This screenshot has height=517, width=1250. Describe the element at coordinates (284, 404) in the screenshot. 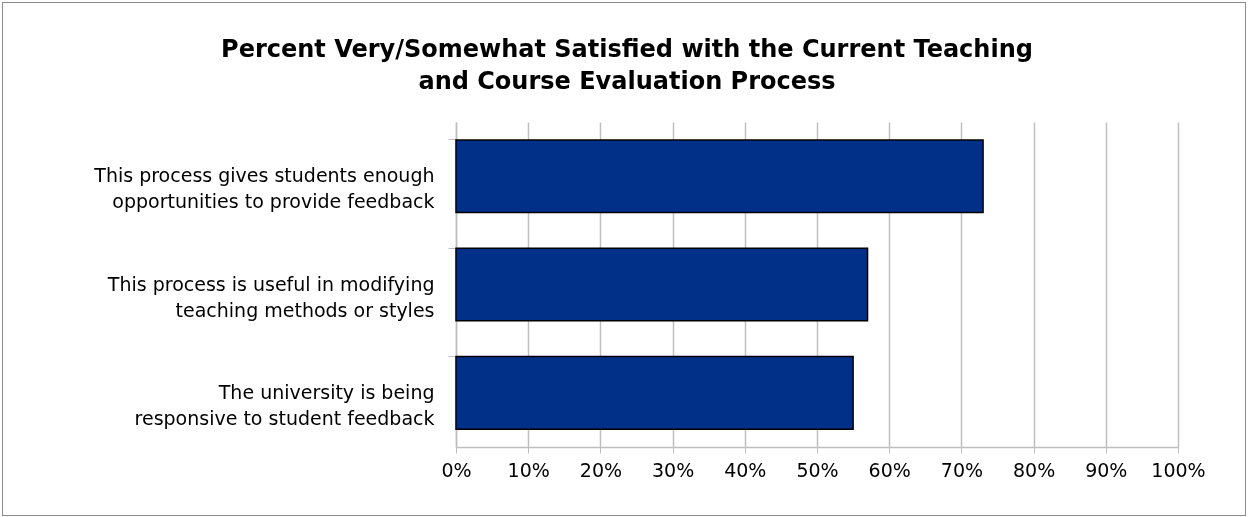

I see `y-tick-label: The university is being responsive to student feedback` at that location.